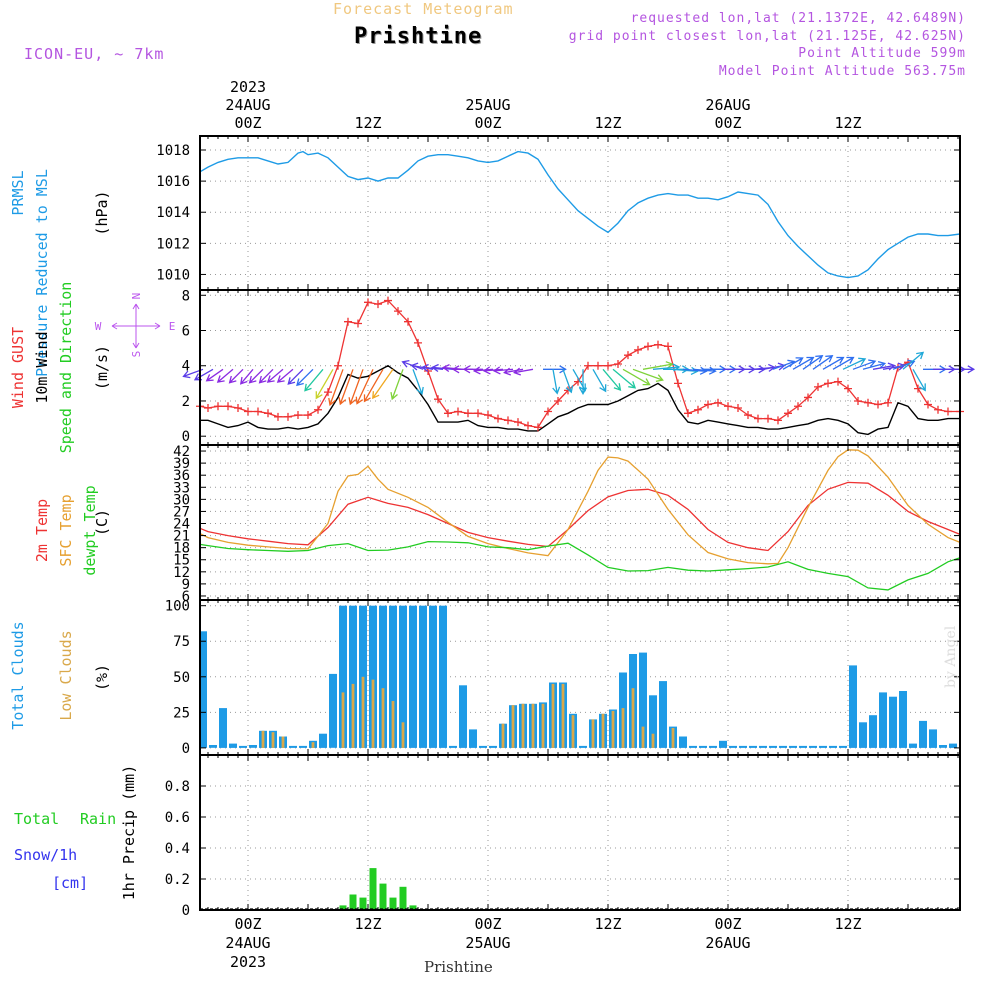 The height and width of the screenshot is (1000, 1000). What do you see at coordinates (94, 54) in the screenshot?
I see `header-model: ICON-EU, ~ 7km` at bounding box center [94, 54].